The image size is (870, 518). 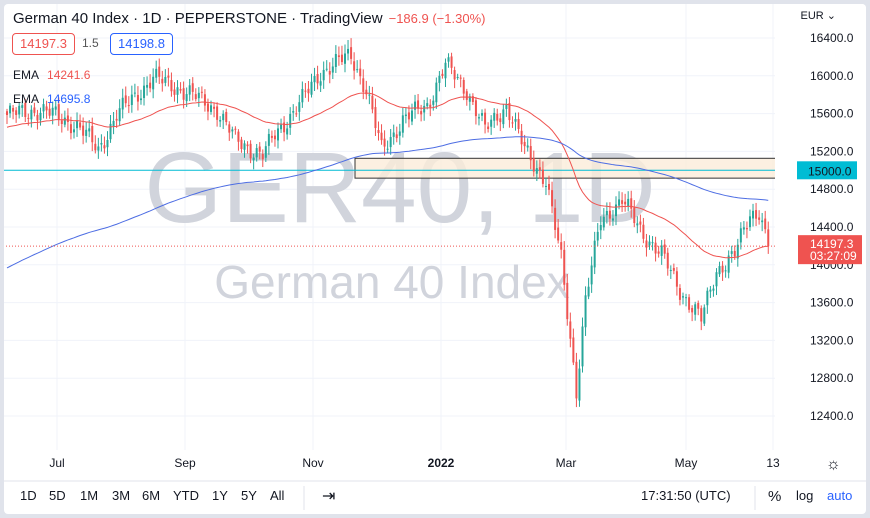 I want to click on last-price-label-bg, so click(x=830, y=250).